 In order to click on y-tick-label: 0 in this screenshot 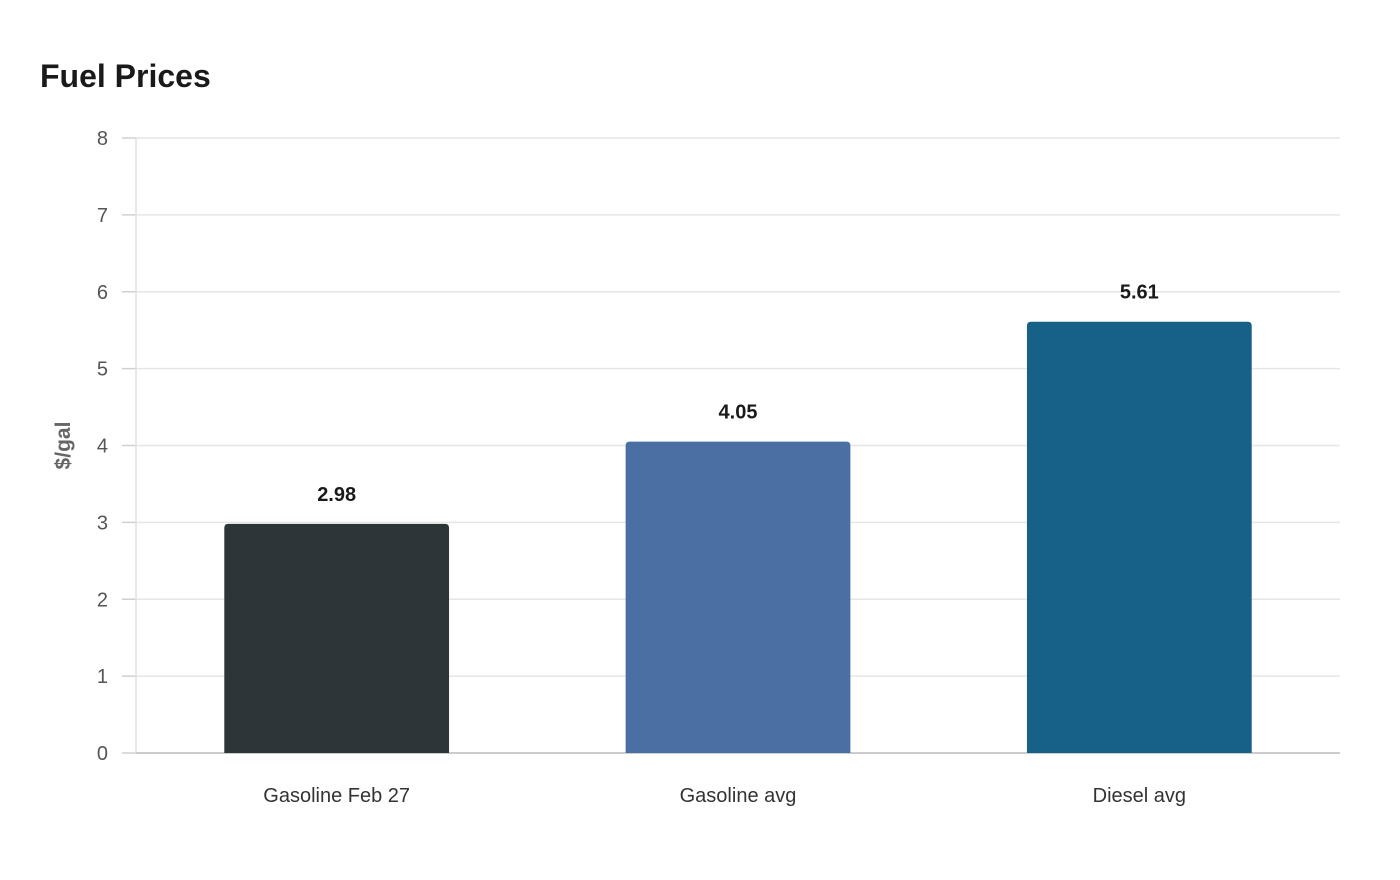, I will do `click(102, 754)`.